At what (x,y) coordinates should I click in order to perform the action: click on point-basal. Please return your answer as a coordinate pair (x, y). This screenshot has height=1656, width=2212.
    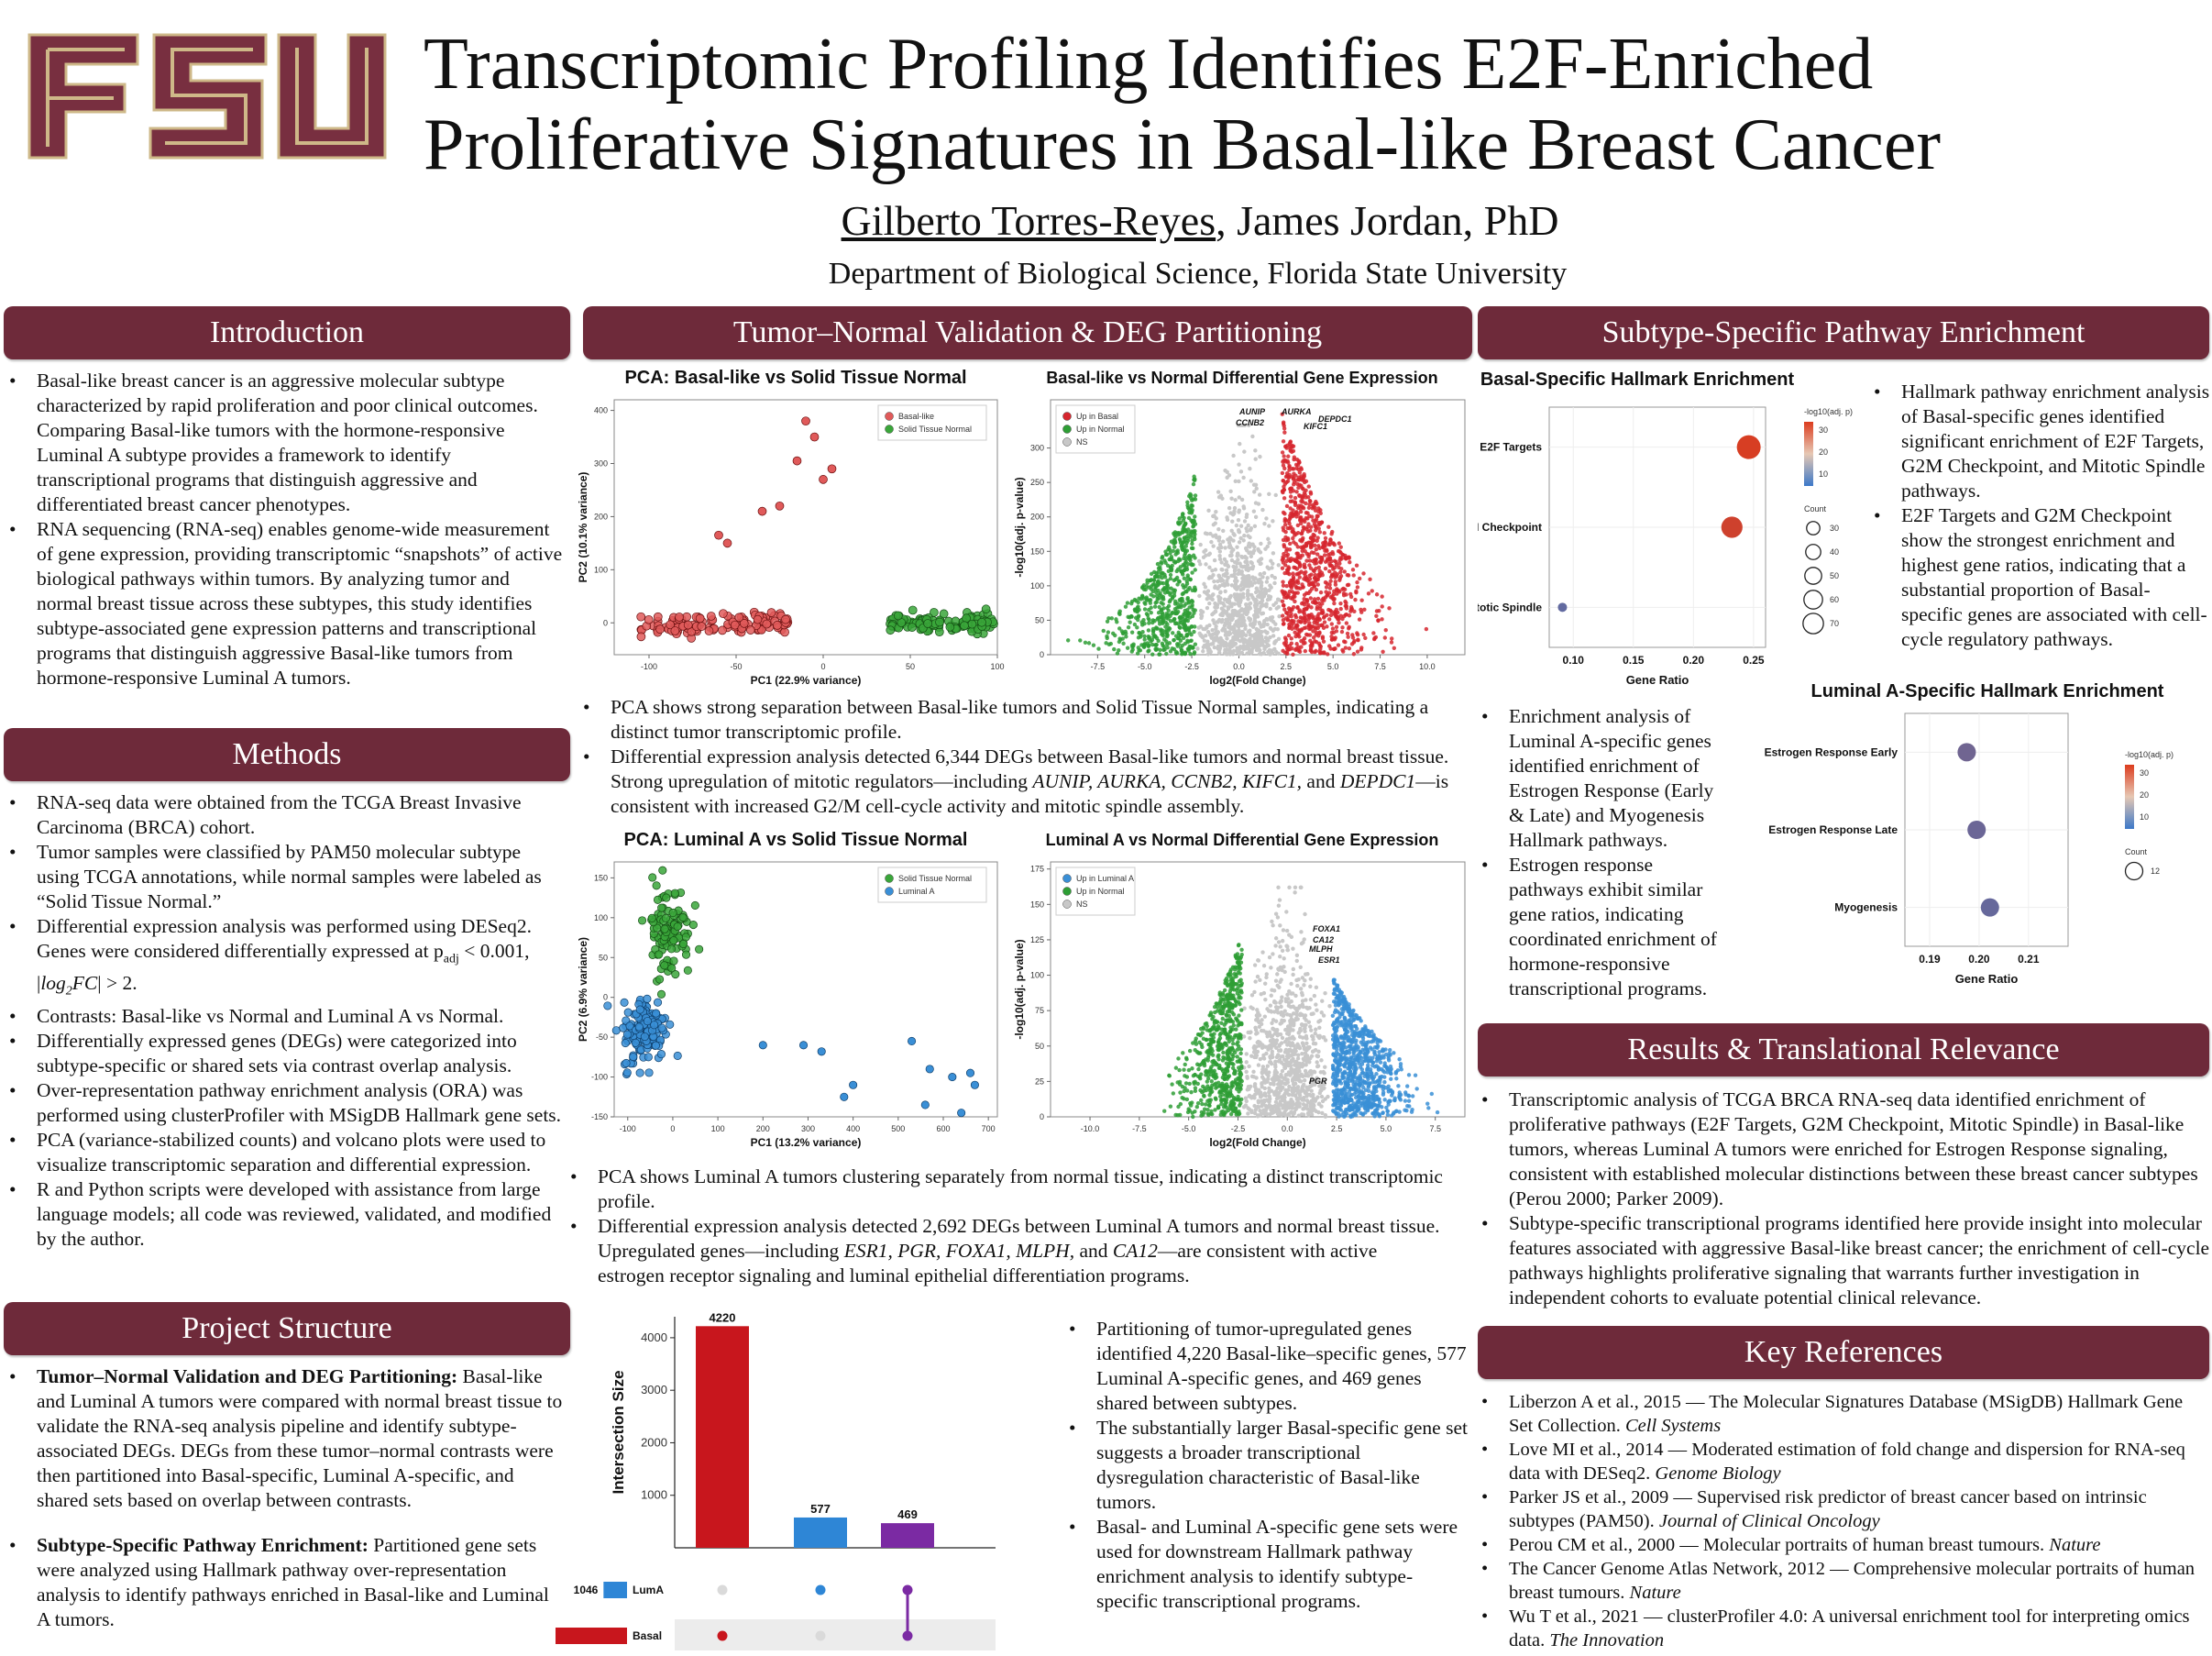
    Looking at the image, I should click on (718, 535).